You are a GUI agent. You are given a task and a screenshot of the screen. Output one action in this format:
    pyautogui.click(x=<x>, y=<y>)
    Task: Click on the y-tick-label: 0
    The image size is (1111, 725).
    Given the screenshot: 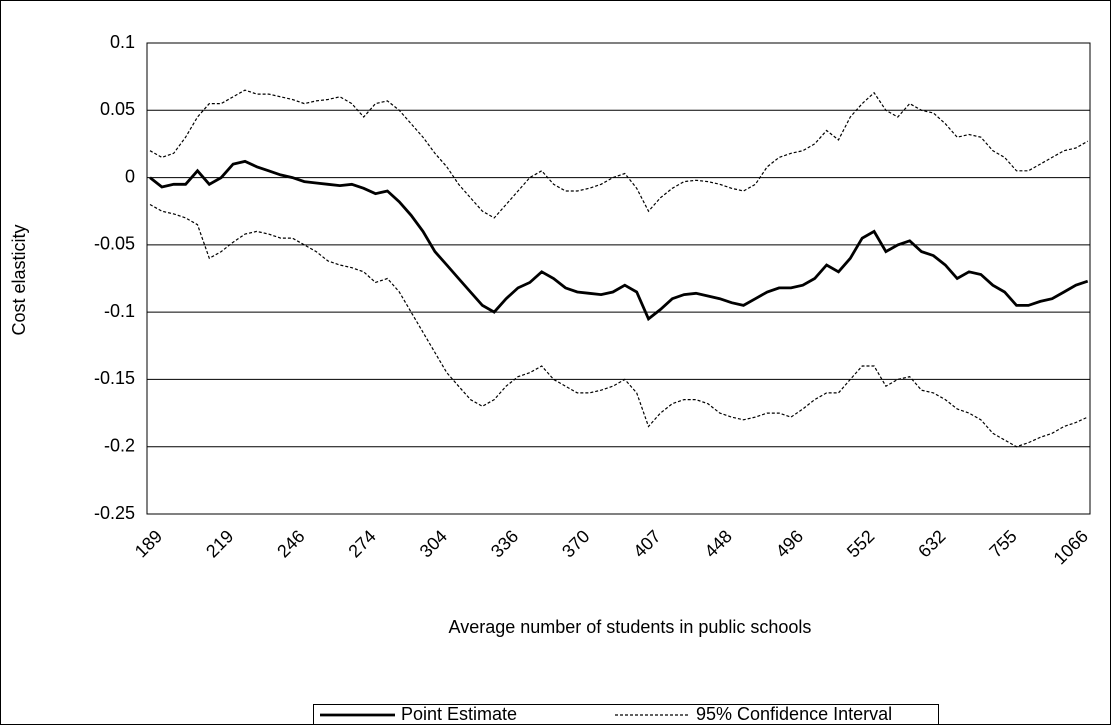 What is the action you would take?
    pyautogui.click(x=130, y=176)
    